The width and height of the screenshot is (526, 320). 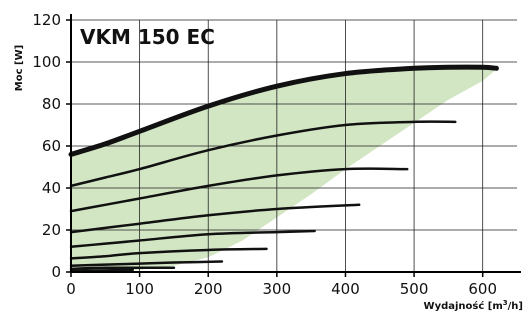 I want to click on y-axis-label: Moc [W], so click(x=19, y=68).